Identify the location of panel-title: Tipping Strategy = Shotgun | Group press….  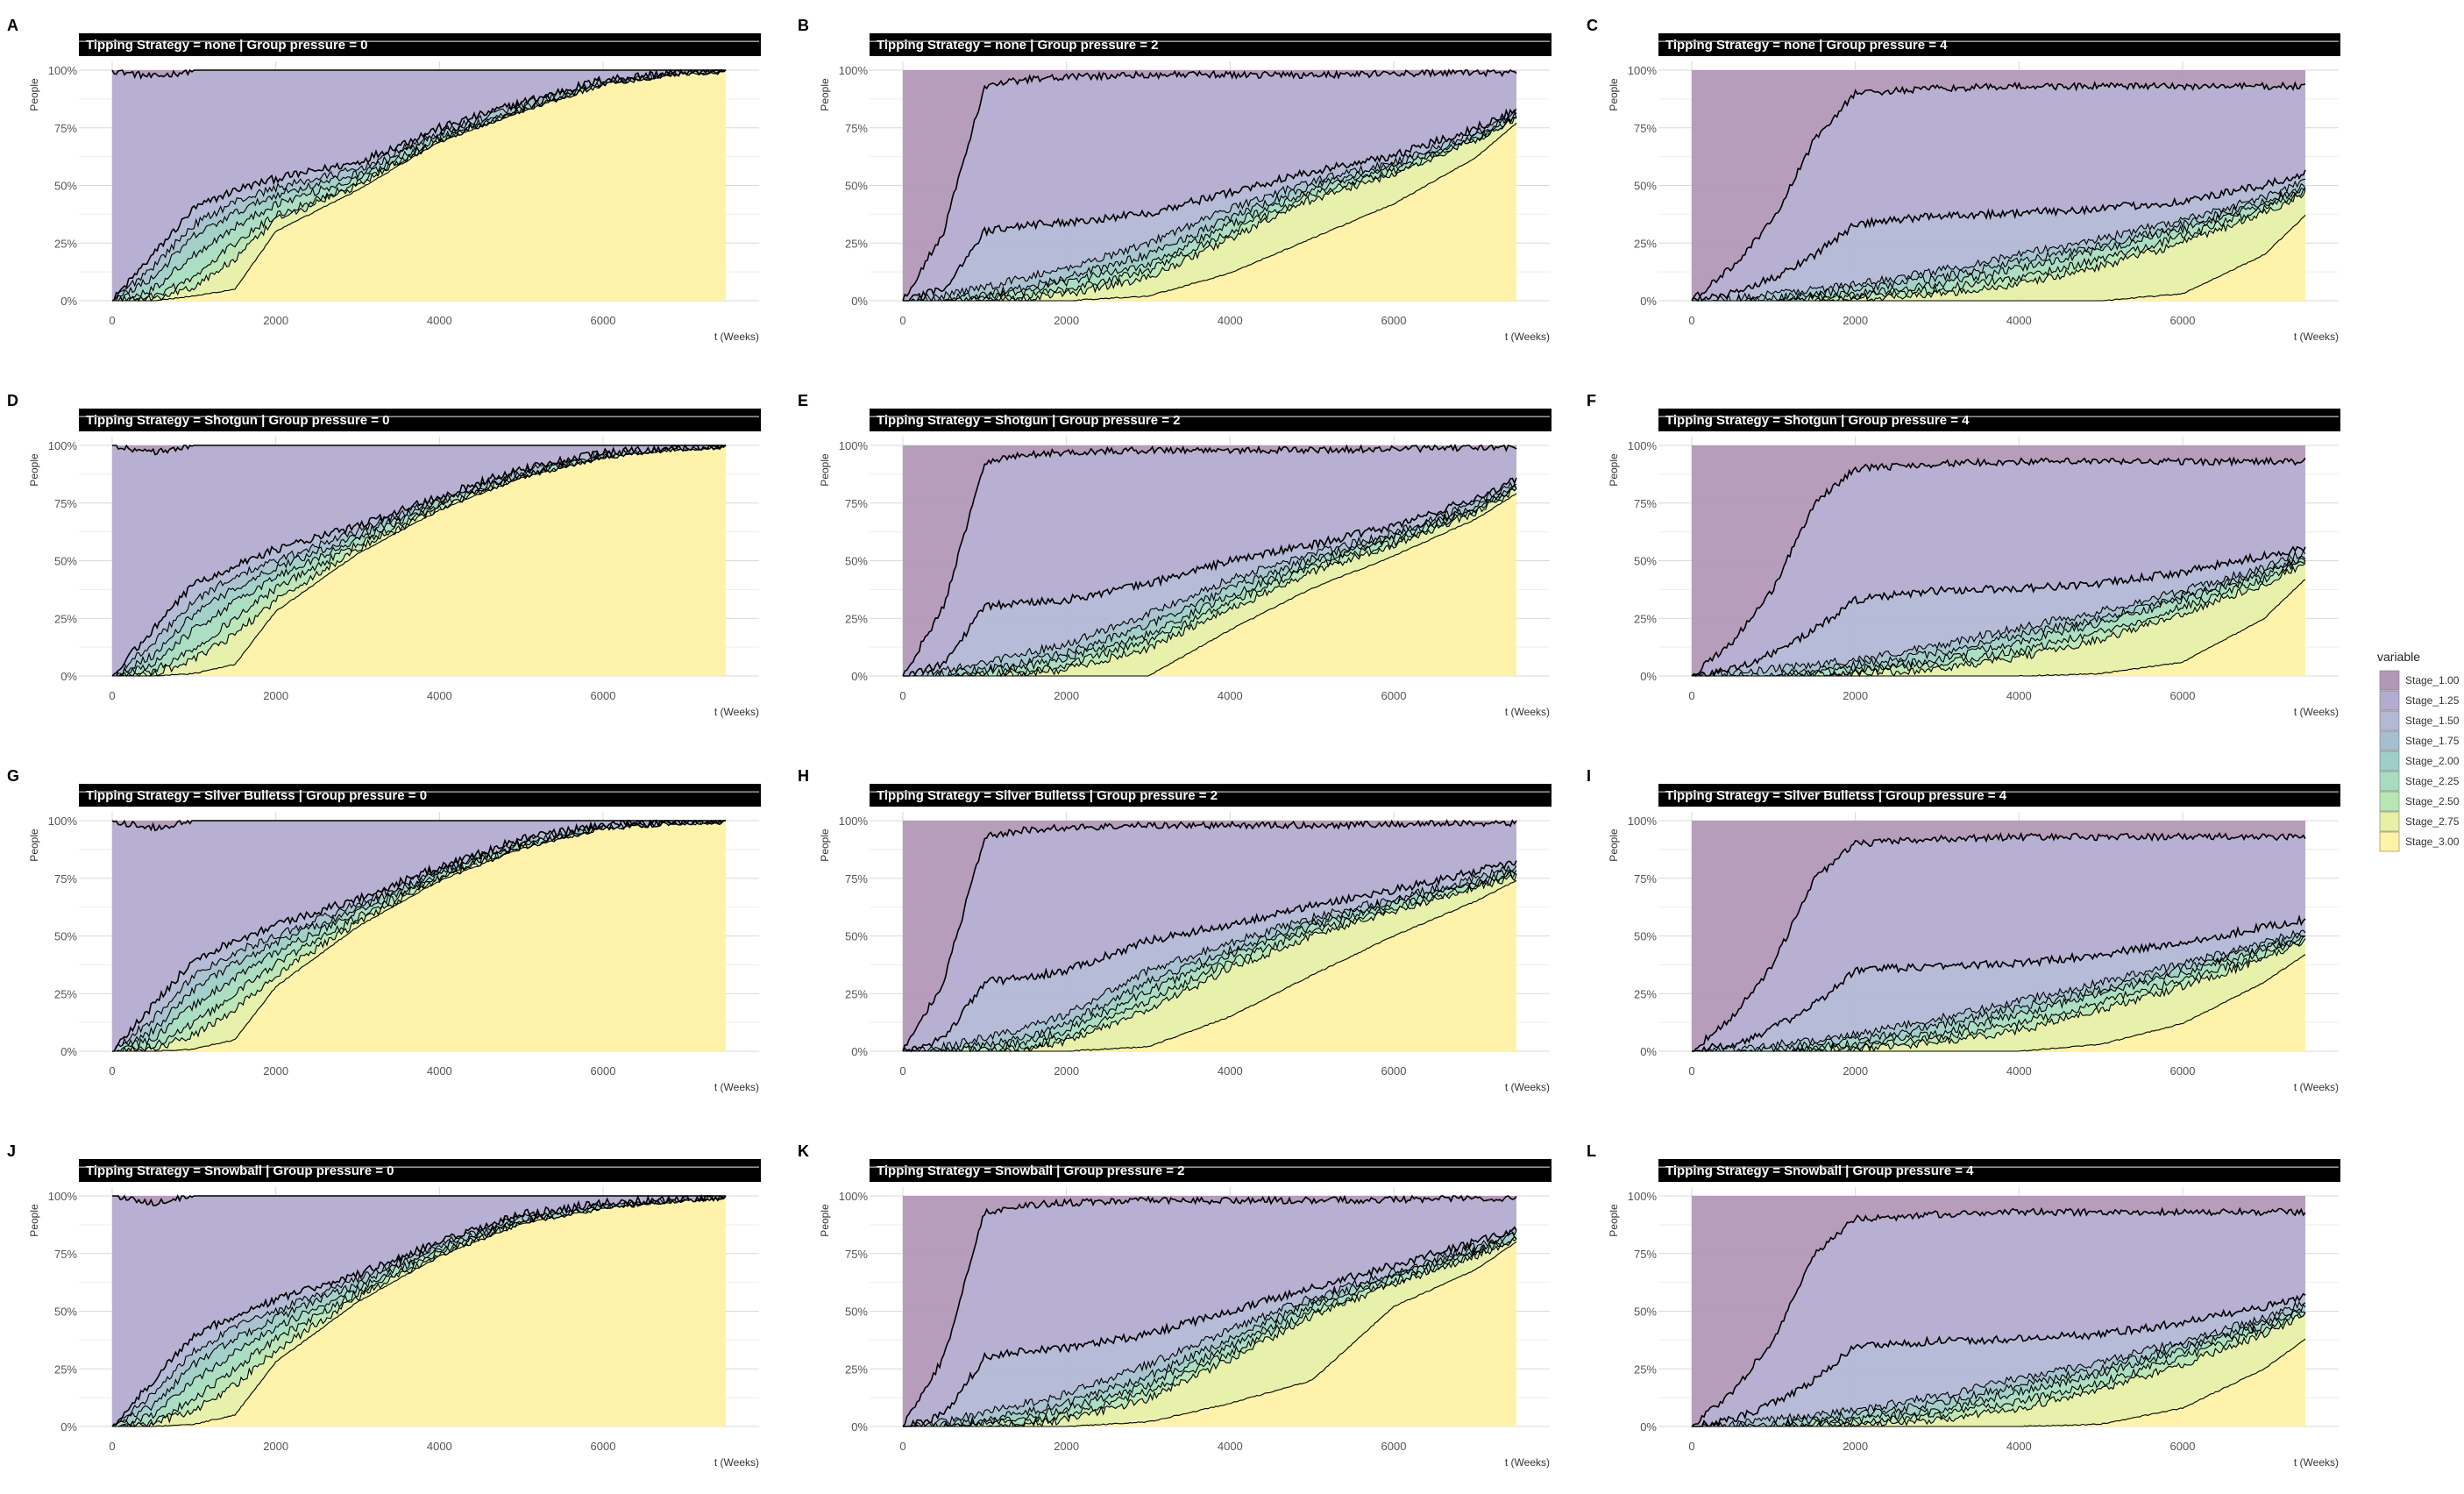
(1028, 420).